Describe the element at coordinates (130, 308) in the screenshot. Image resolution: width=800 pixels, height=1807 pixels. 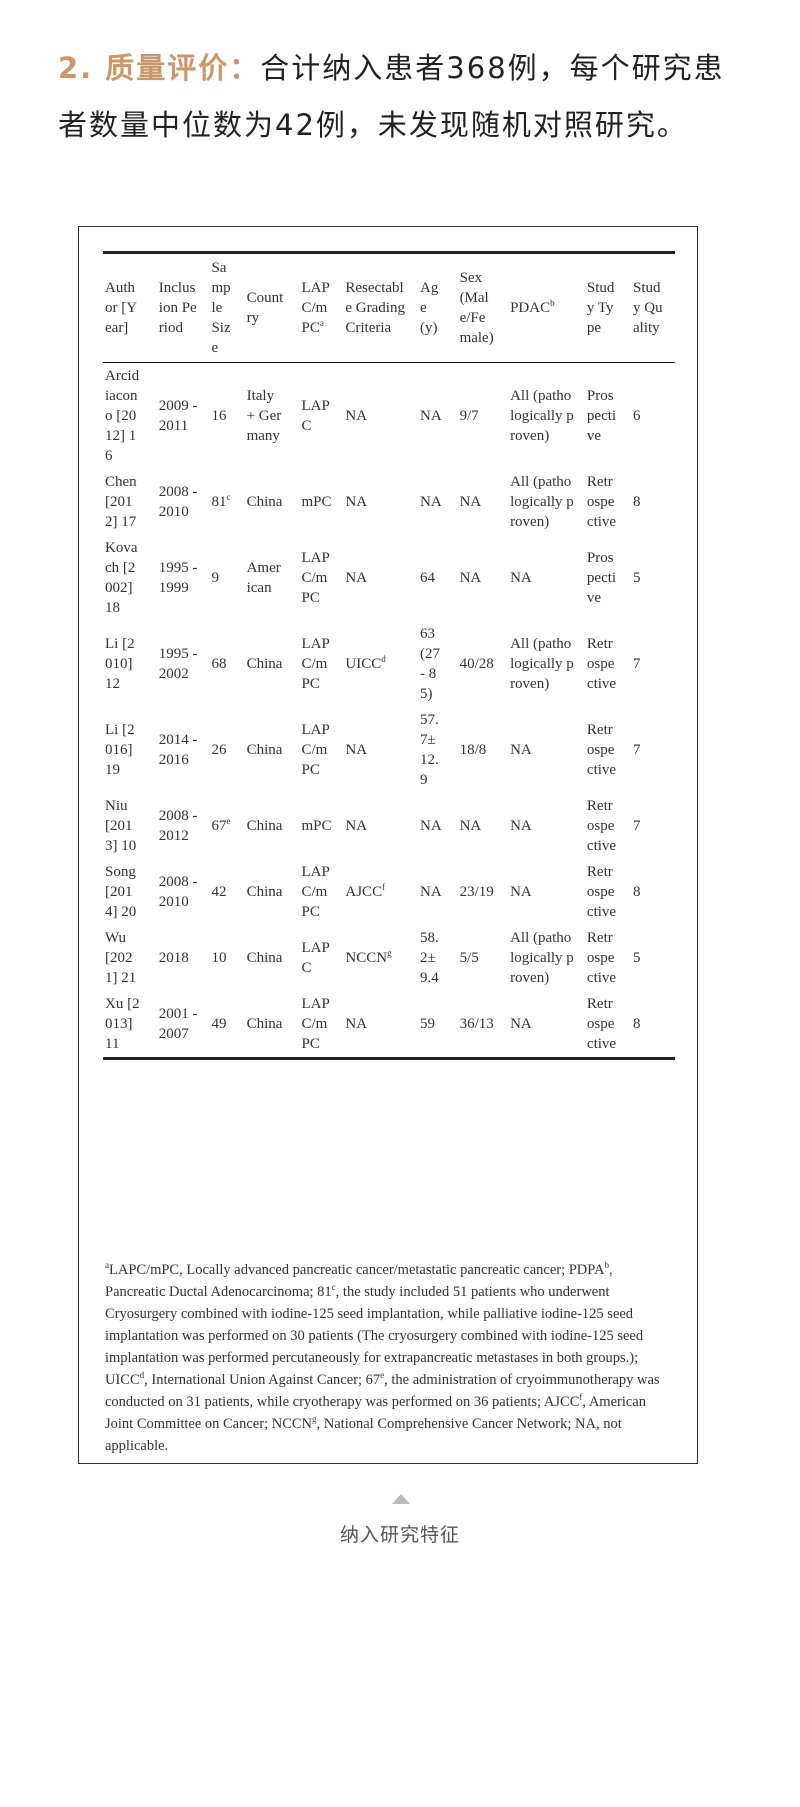
I see `column-header: Author [Year]` at that location.